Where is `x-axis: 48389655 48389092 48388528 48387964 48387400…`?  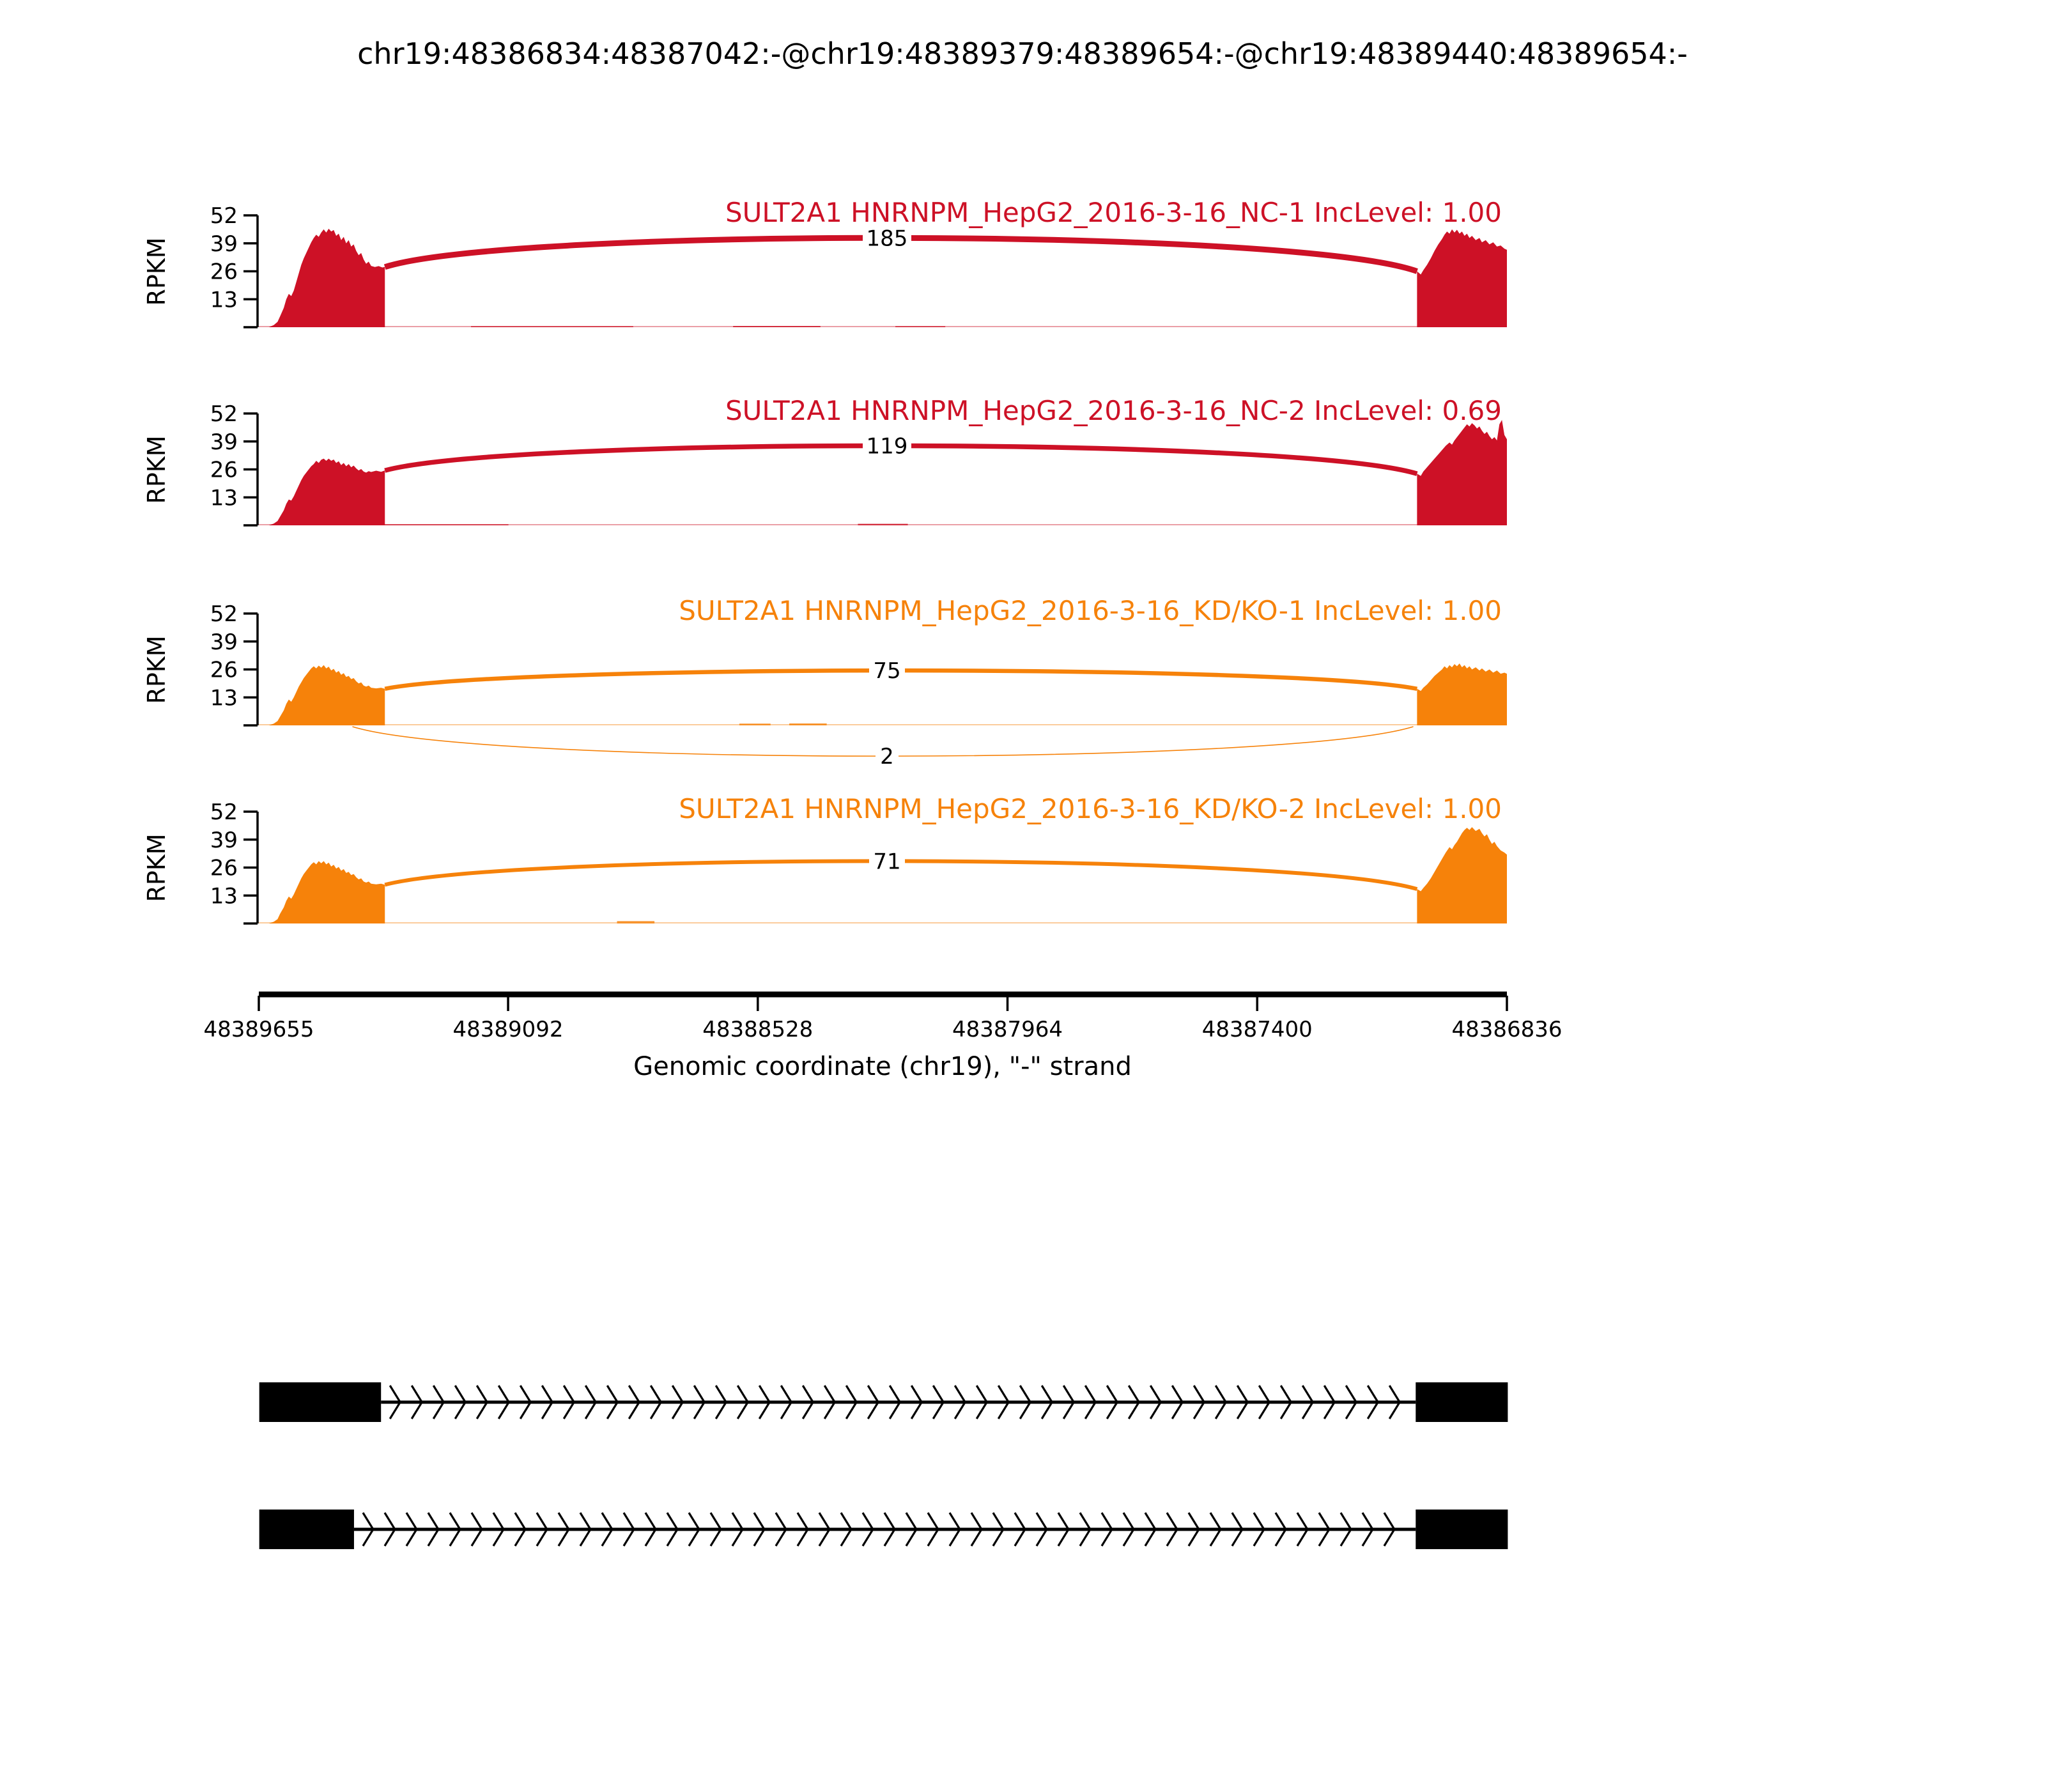 x-axis: 48389655 48389092 48388528 48387964 48387400… is located at coordinates (883, 1016).